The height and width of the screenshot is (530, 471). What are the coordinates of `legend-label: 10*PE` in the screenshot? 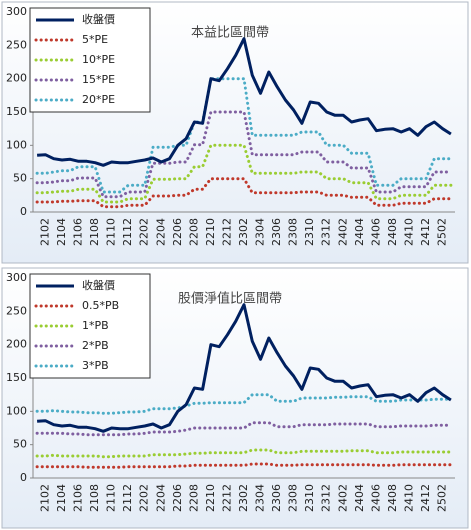 It's located at (98, 59).